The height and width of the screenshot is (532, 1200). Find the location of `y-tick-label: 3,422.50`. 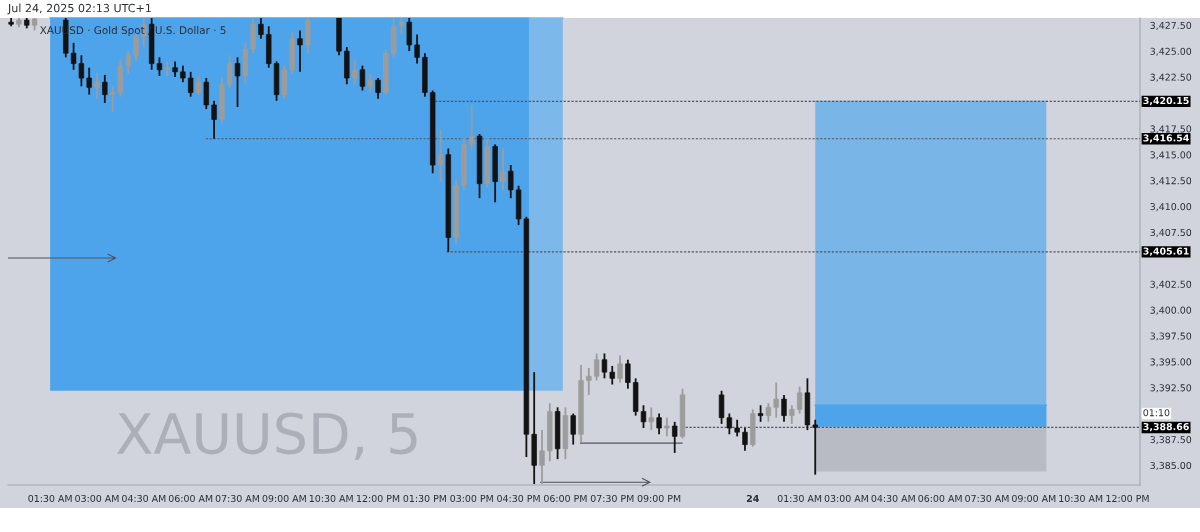

y-tick-label: 3,422.50 is located at coordinates (1171, 77).